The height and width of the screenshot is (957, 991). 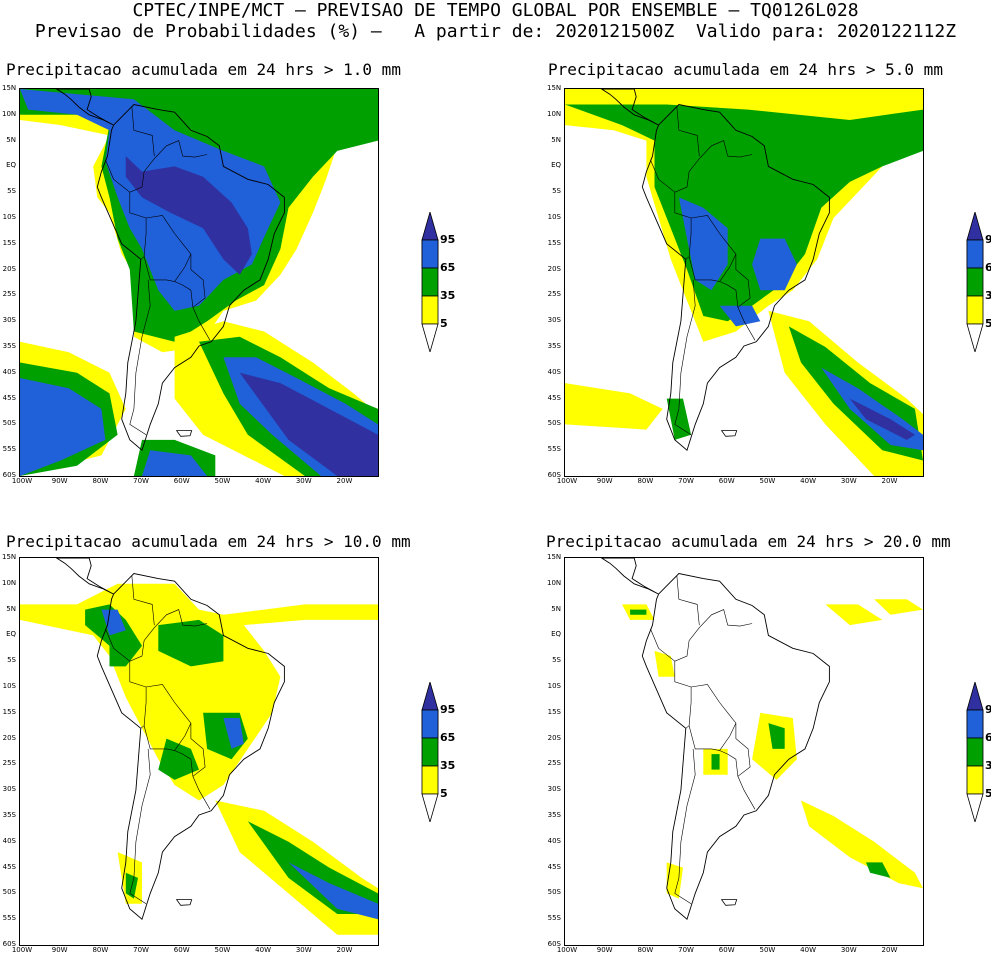 I want to click on probability-map, so click(x=744, y=282).